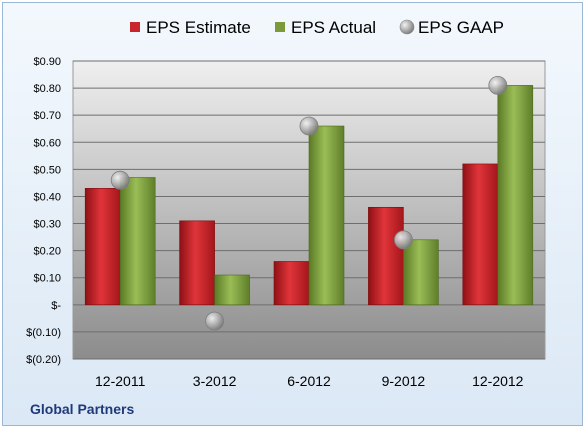  I want to click on y-tick-label: $0.50, so click(47, 170).